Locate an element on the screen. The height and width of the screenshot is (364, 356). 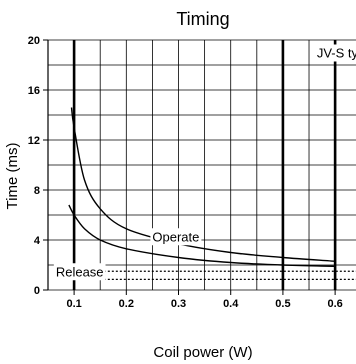
x-axis-label: Coil power (W) is located at coordinates (202, 352).